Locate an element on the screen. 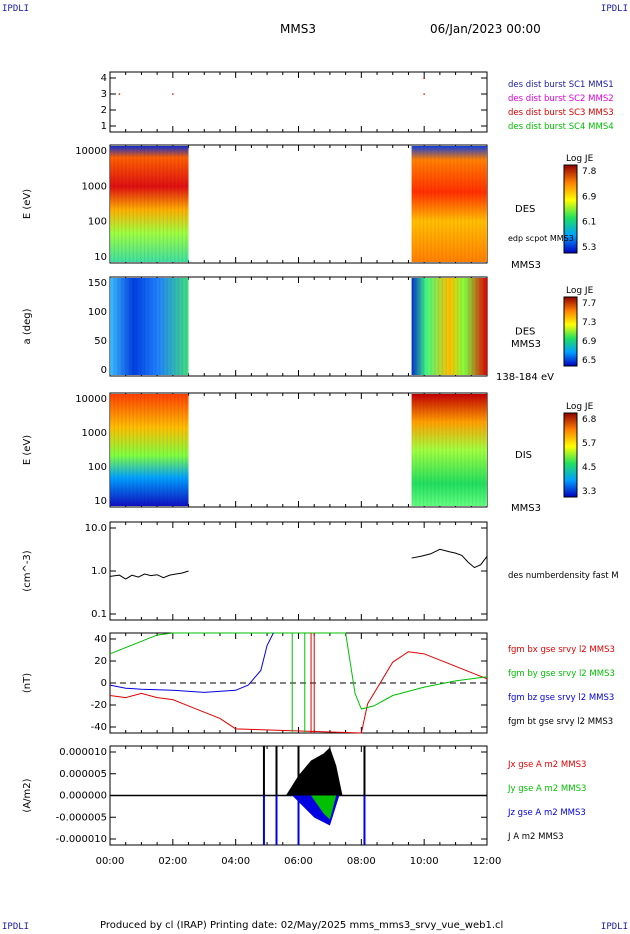  colorbar-tick: 7.7 is located at coordinates (589, 304).